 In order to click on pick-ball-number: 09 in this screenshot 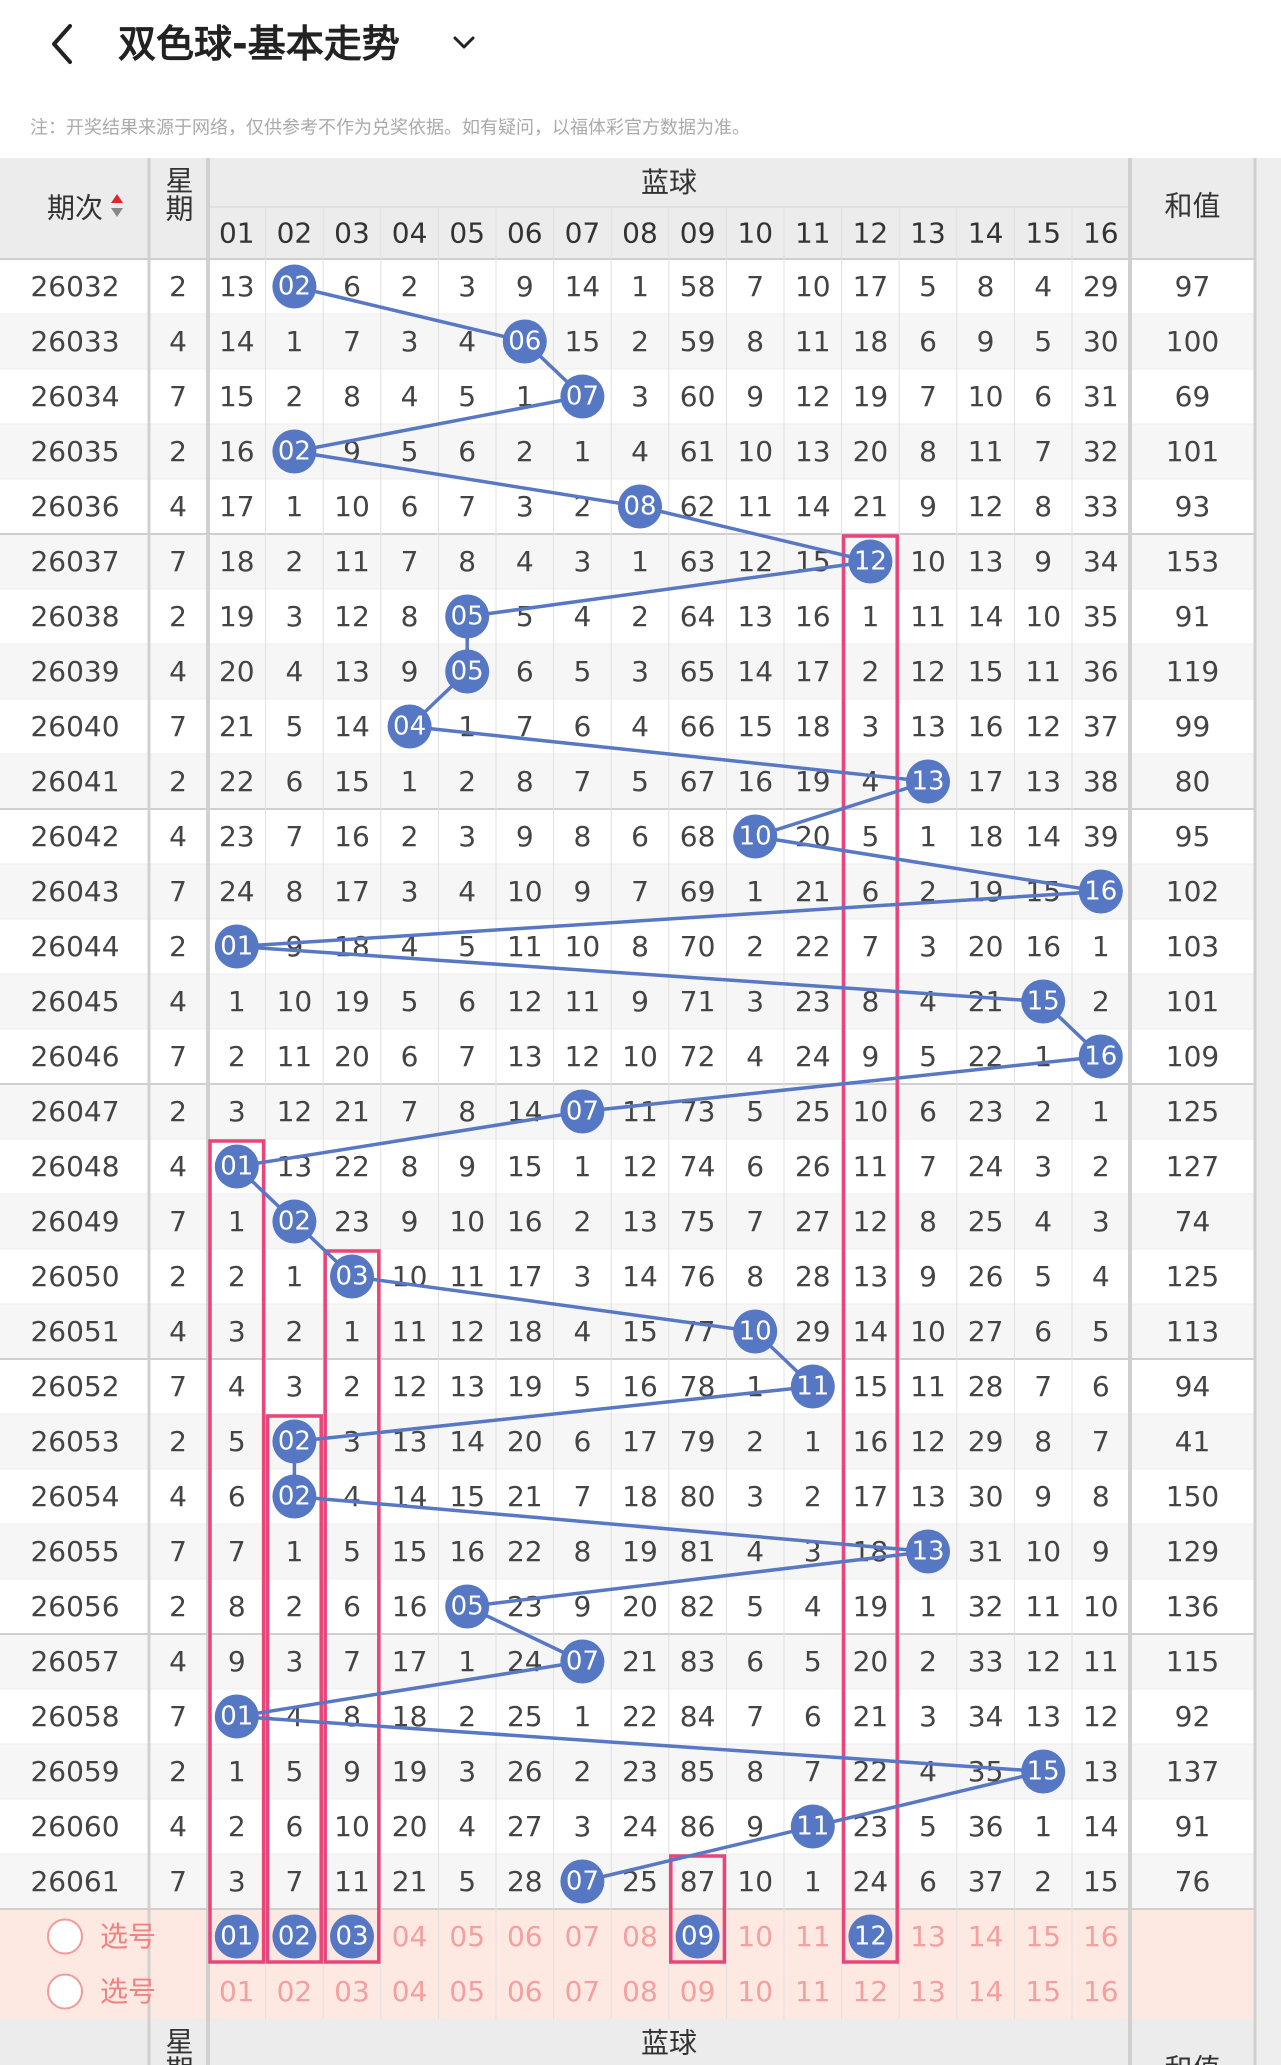, I will do `click(697, 1937)`.